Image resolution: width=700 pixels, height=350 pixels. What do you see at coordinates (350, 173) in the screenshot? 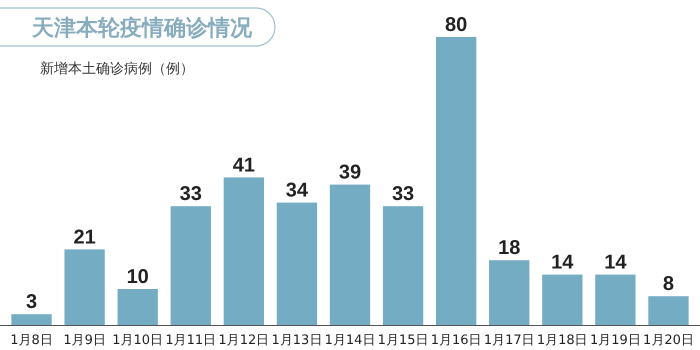
I see `data-label: 39` at bounding box center [350, 173].